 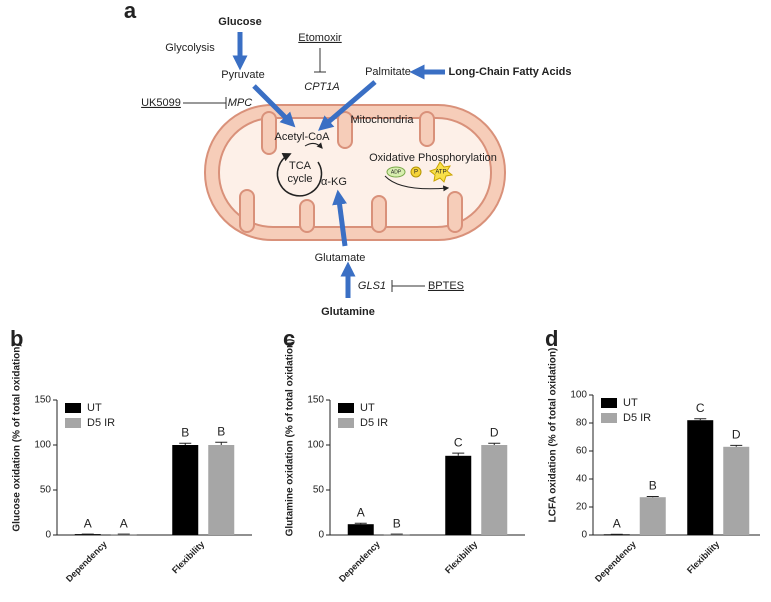 What do you see at coordinates (299, 179) in the screenshot?
I see `label: cycle` at bounding box center [299, 179].